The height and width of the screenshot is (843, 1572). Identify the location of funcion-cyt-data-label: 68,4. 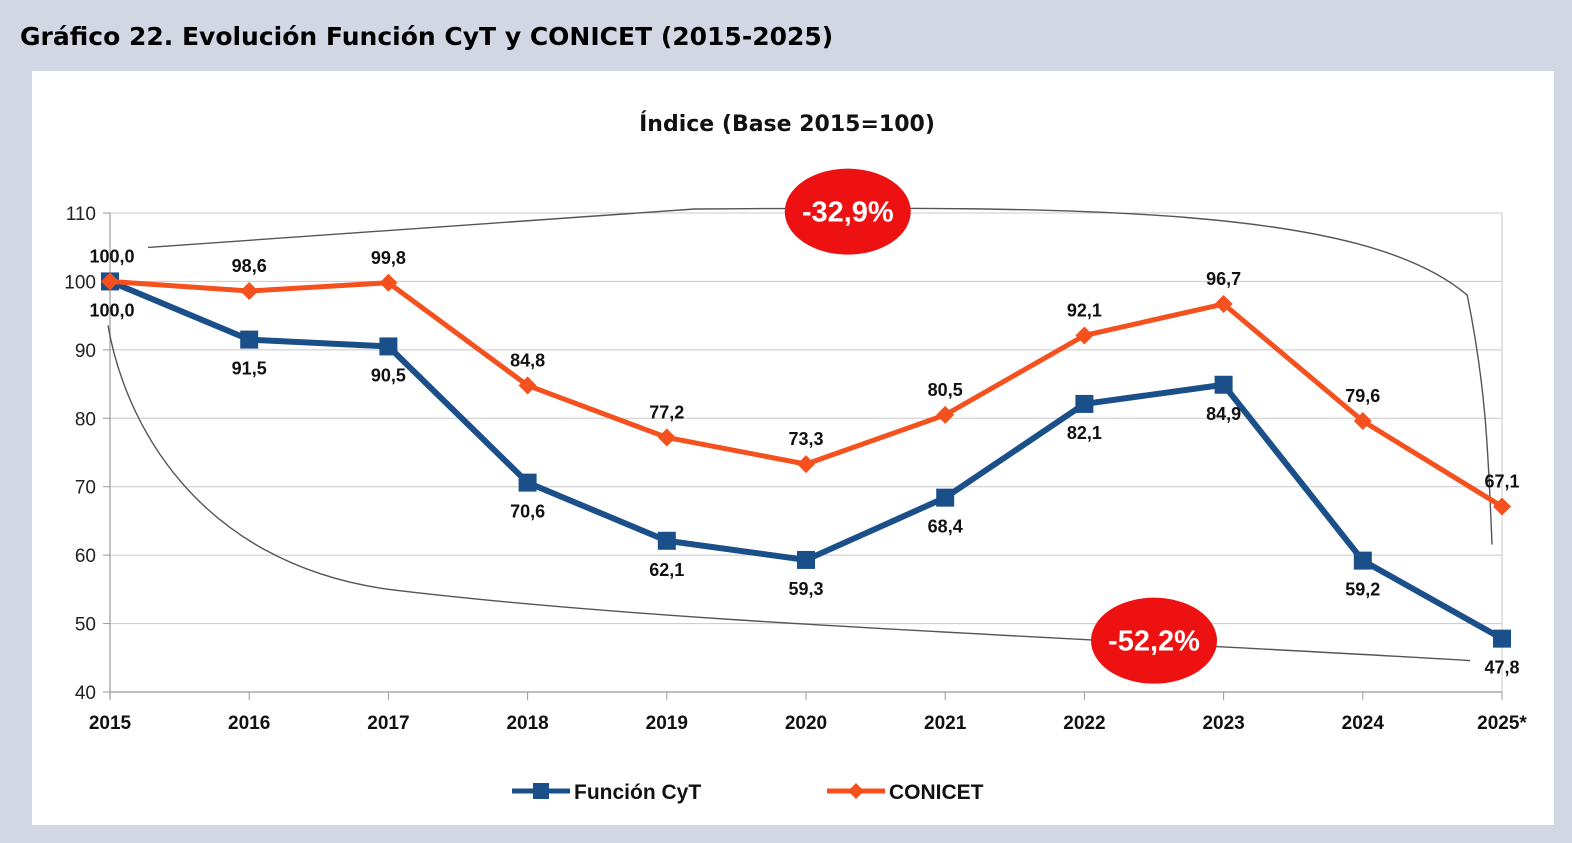
(945, 527).